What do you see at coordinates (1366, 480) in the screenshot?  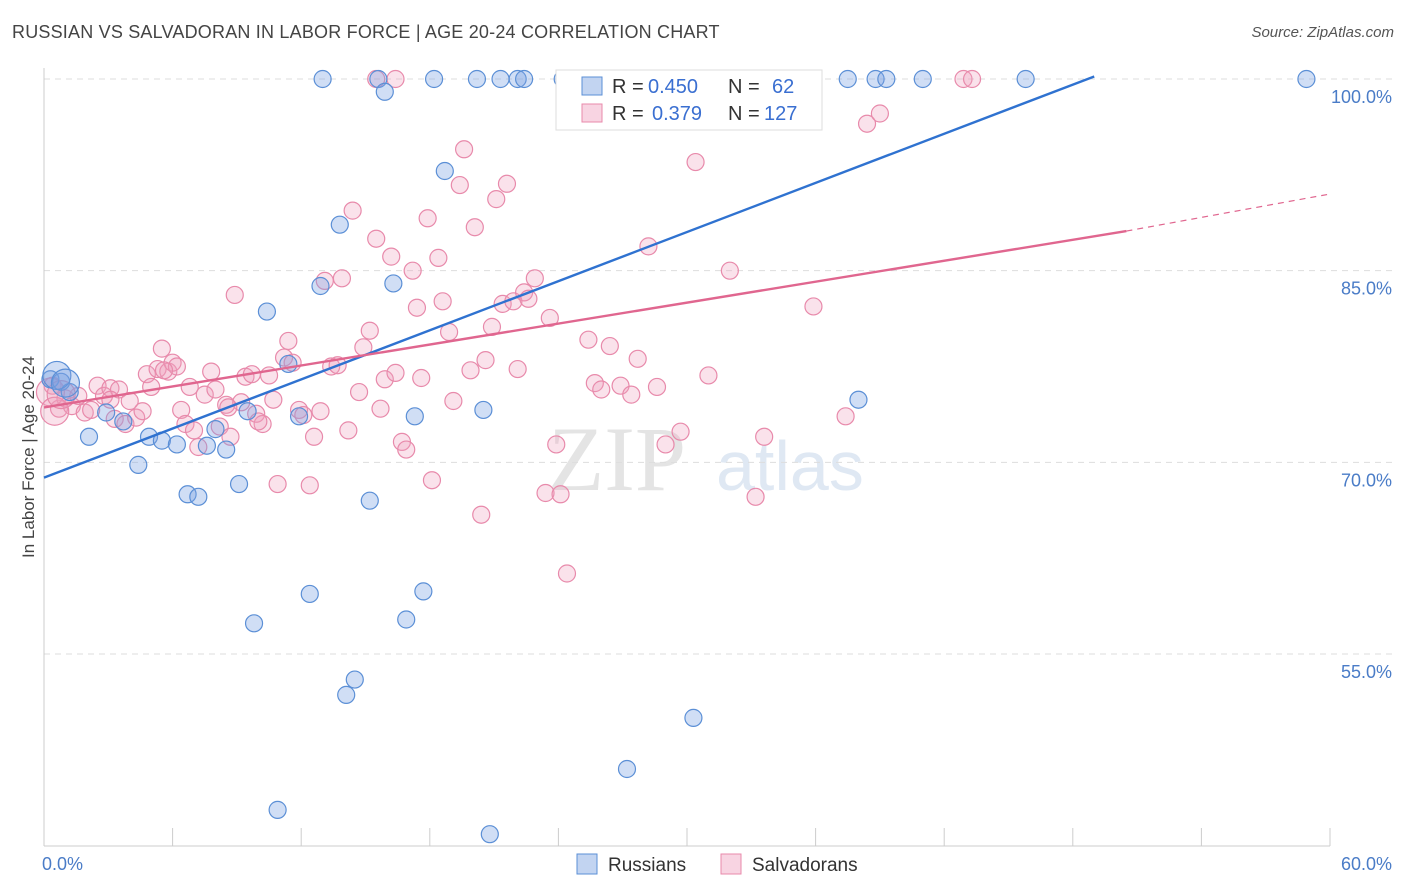 I see `y-tick-label-70: 70.0%` at bounding box center [1366, 480].